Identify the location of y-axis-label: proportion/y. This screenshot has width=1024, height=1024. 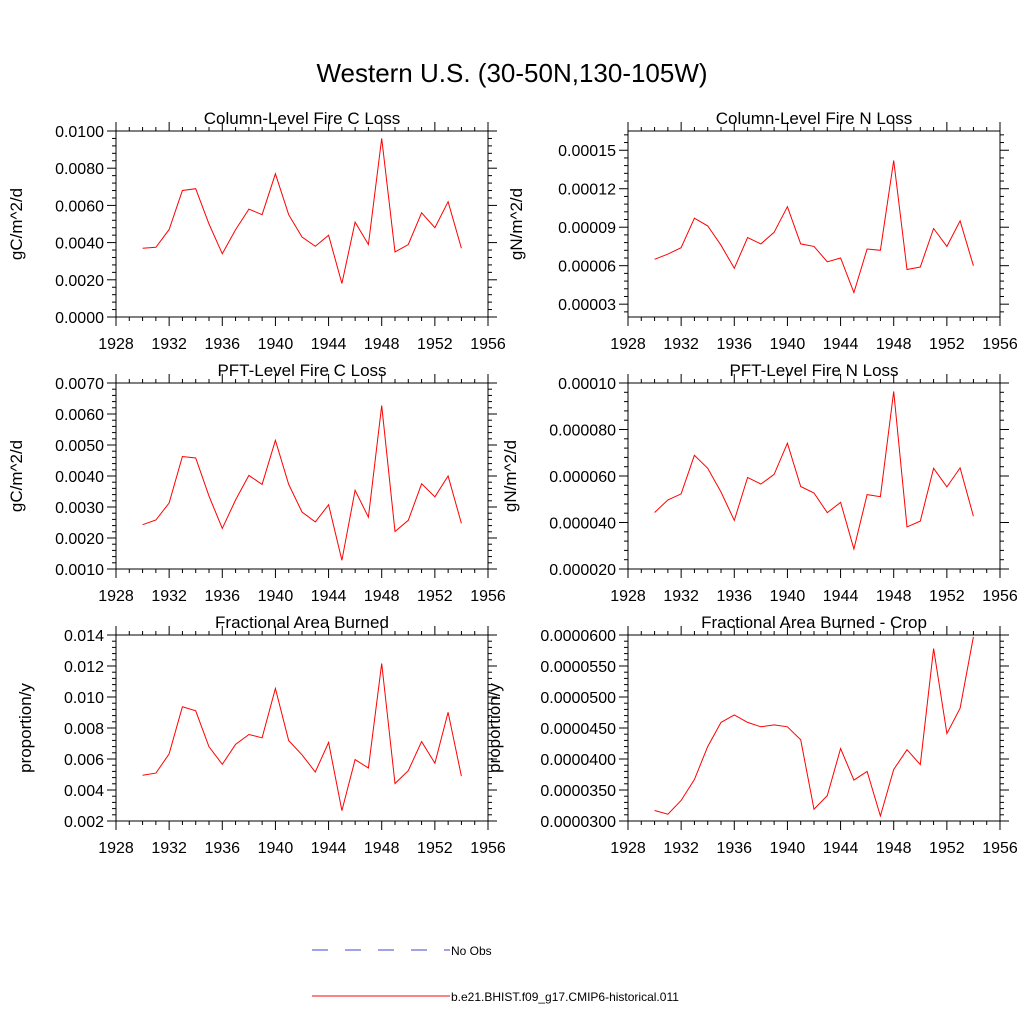
(25, 728).